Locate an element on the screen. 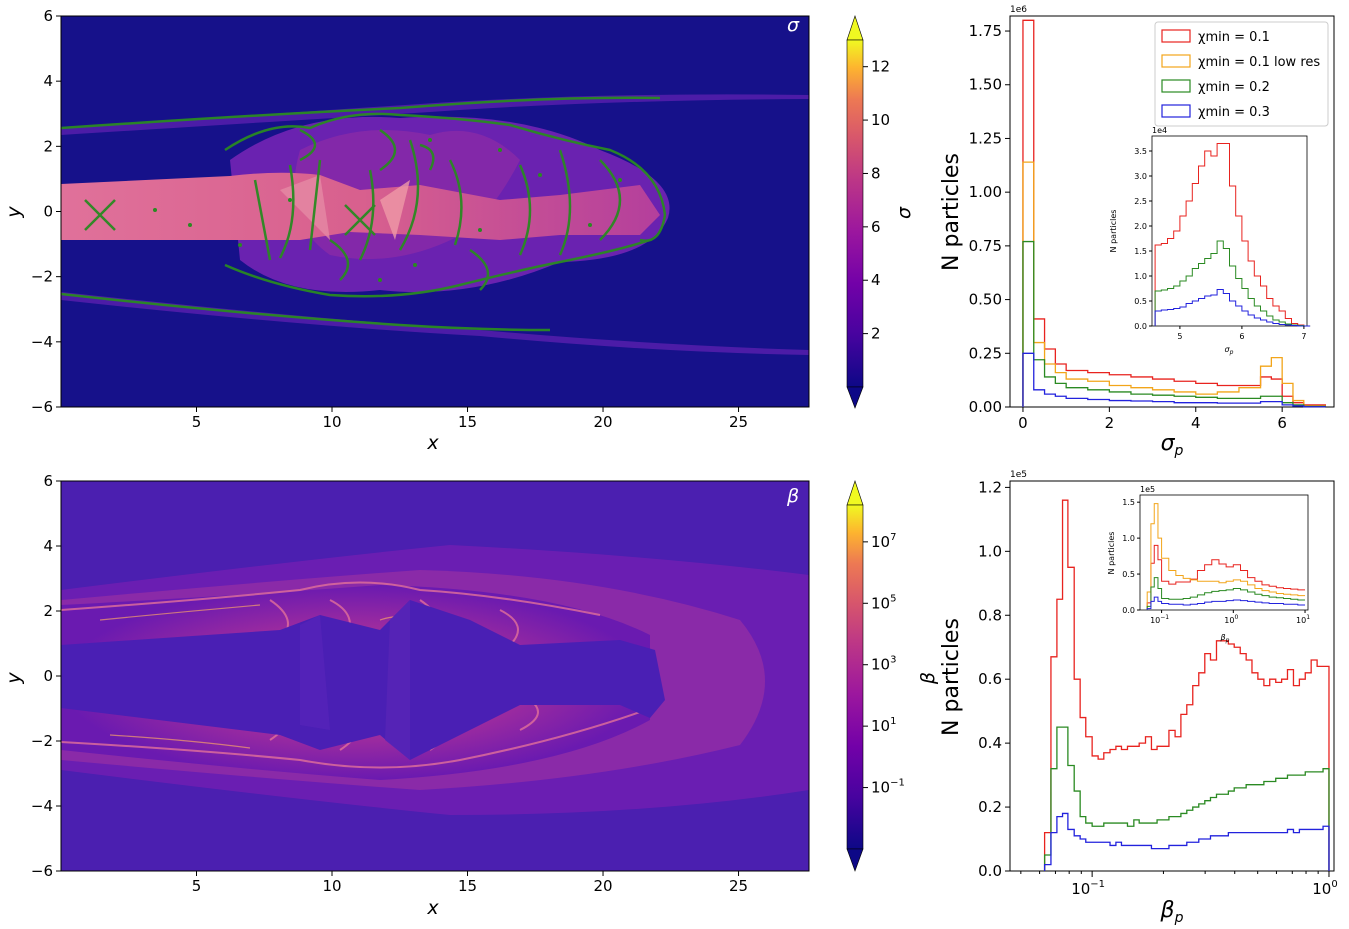  sigma-inset-ytick-label: 1.0 is located at coordinates (1140, 276).